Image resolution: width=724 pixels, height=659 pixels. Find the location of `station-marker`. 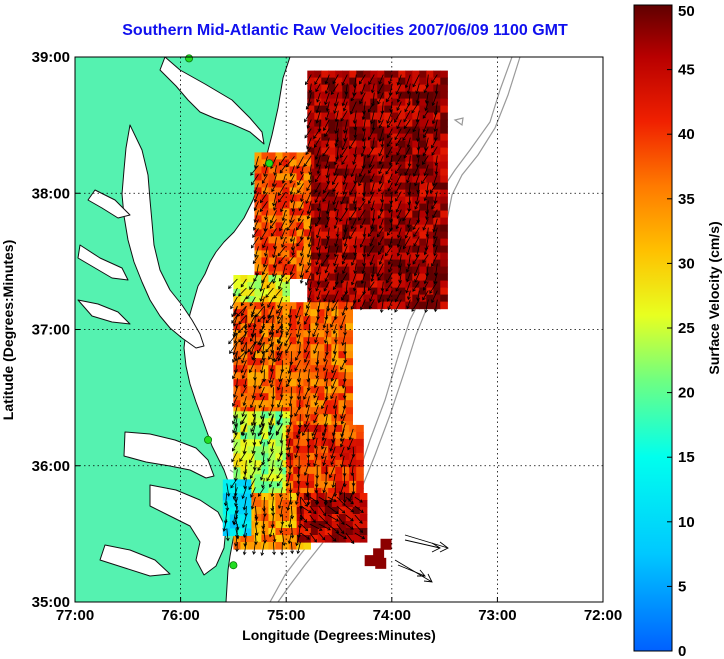

station-marker is located at coordinates (208, 439).